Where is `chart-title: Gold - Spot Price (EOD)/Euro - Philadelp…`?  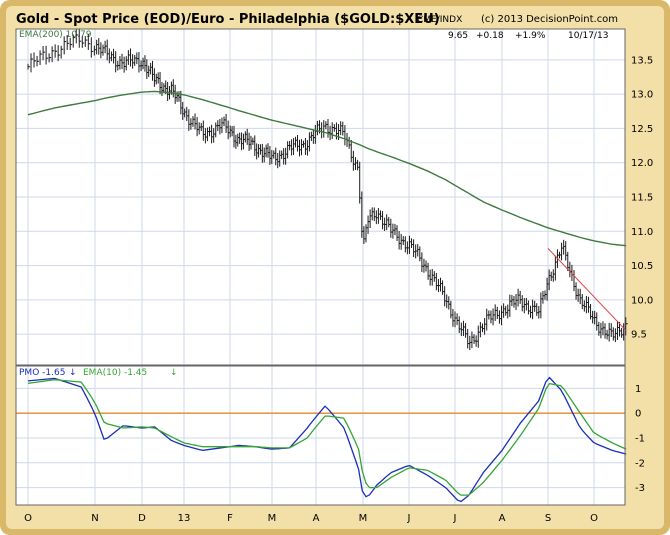
chart-title: Gold - Spot Price (EOD)/Euro - Philadelp… is located at coordinates (228, 19).